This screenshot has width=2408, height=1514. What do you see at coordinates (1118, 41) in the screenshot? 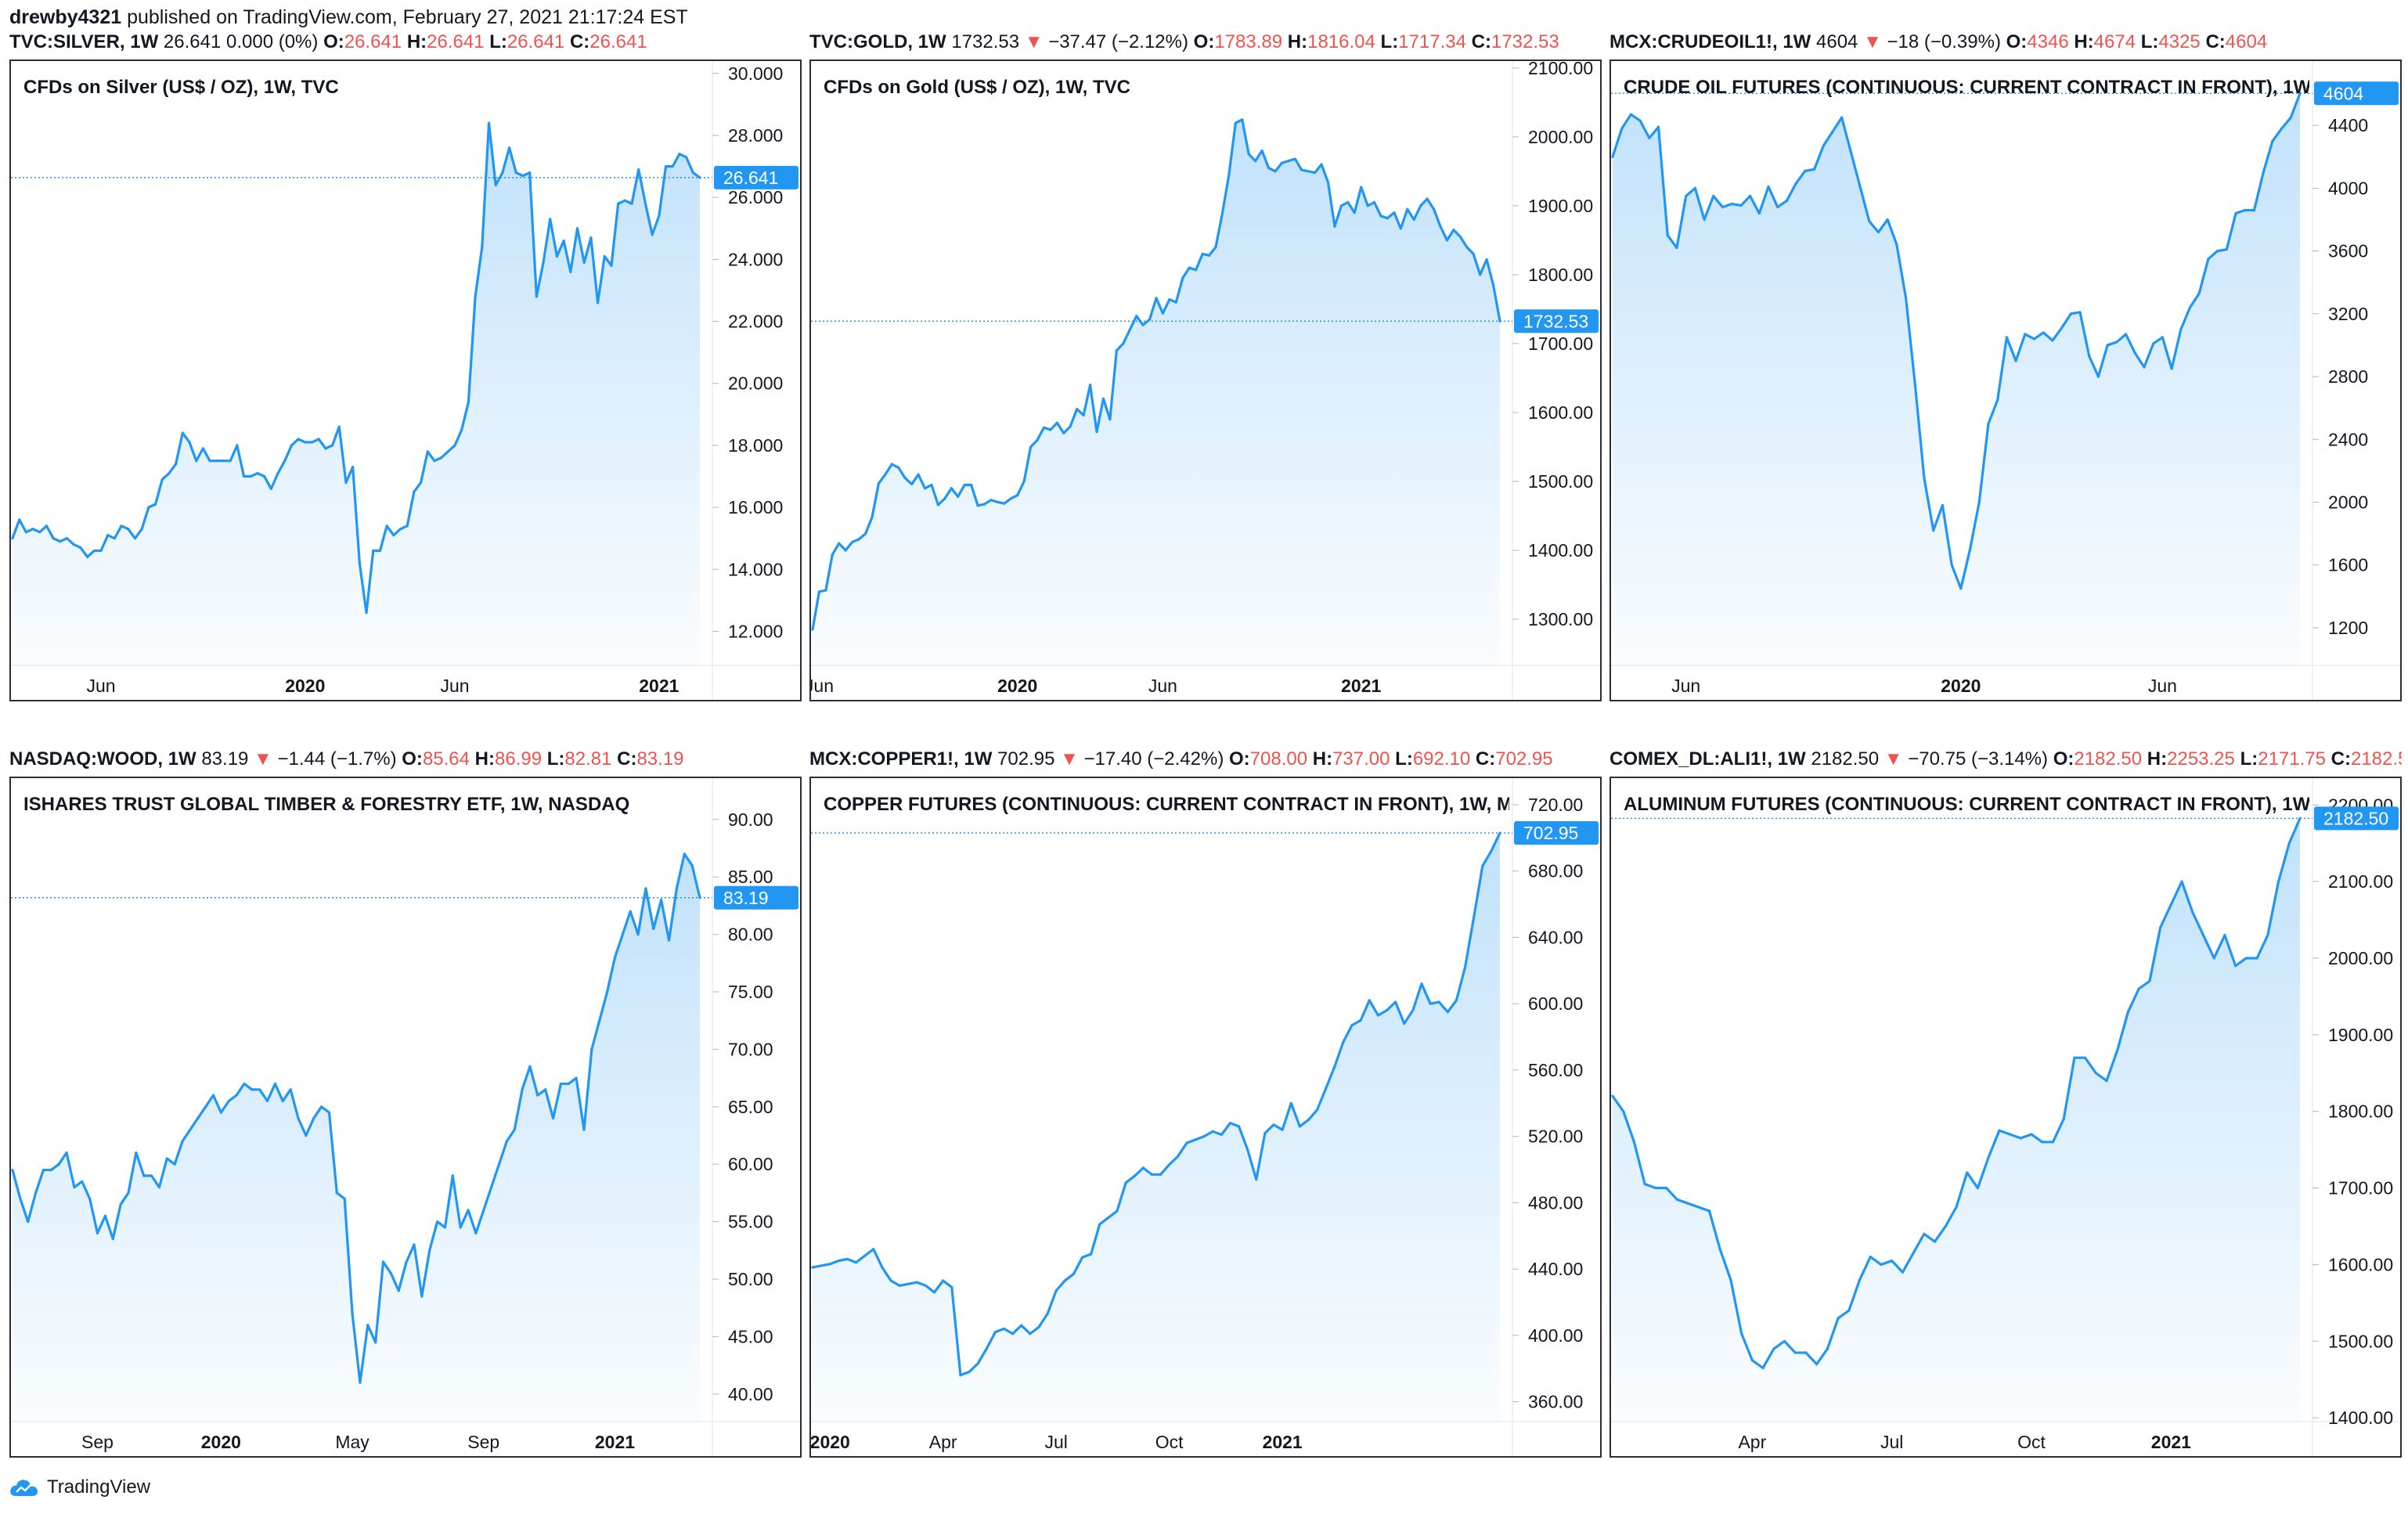
I see `price-change: −37.47 (−2.12%)` at bounding box center [1118, 41].